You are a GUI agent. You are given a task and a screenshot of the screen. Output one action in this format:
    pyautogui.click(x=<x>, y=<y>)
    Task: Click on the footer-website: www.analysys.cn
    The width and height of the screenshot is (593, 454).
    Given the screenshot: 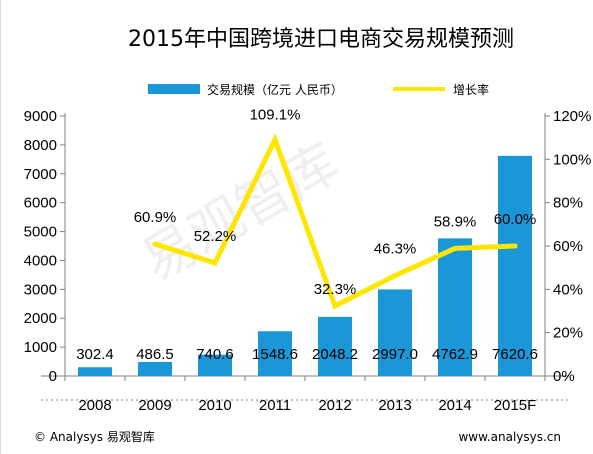 What is the action you would take?
    pyautogui.click(x=509, y=437)
    